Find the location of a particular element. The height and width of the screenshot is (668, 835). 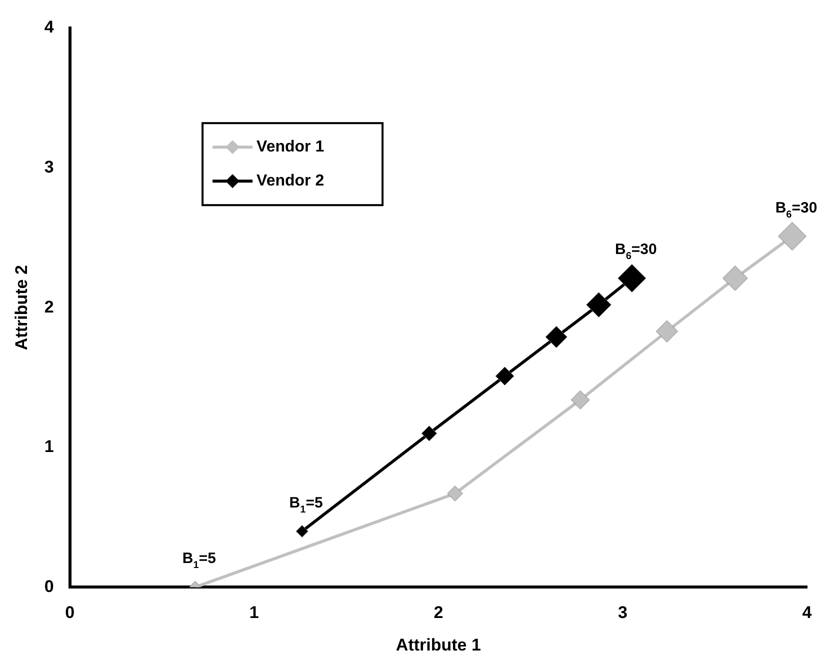

y-tick-label: 0 is located at coordinates (49, 586).